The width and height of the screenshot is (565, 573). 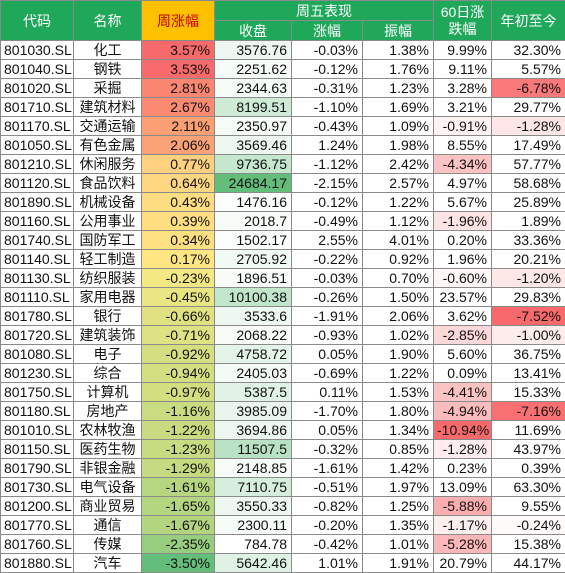 I want to click on cell-change: -1.61%, so click(x=327, y=468).